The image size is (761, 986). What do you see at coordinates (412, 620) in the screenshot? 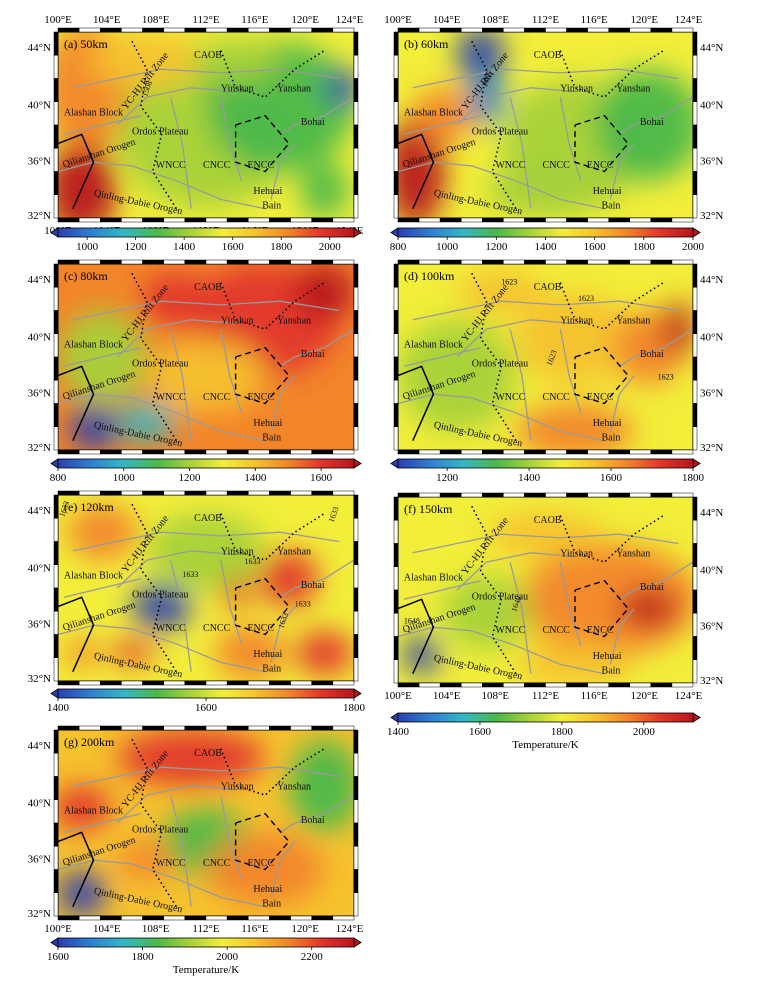
I see `region-label: 1648` at bounding box center [412, 620].